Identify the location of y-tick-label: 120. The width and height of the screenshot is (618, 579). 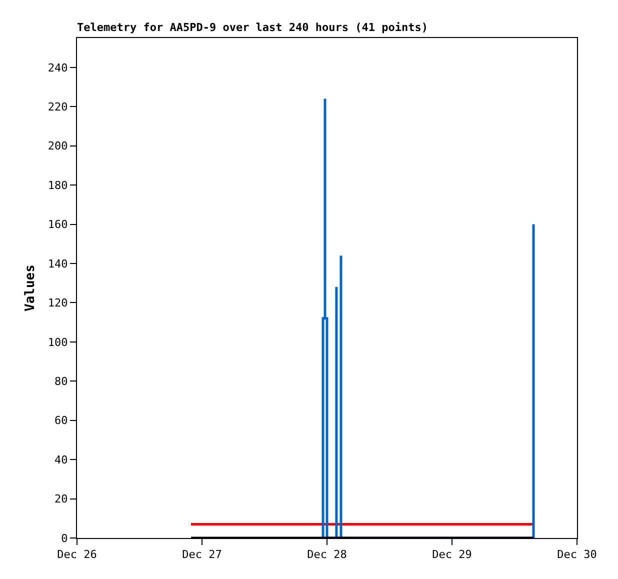
(58, 303).